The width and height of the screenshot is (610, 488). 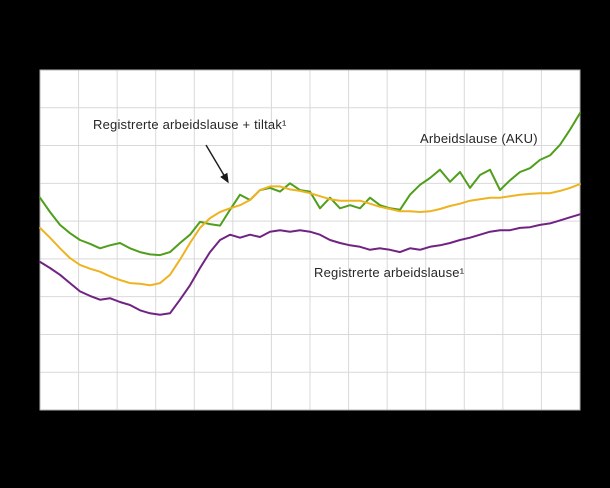 I want to click on annotation-aku-label: Arbeidslause (AKU), so click(x=479, y=138).